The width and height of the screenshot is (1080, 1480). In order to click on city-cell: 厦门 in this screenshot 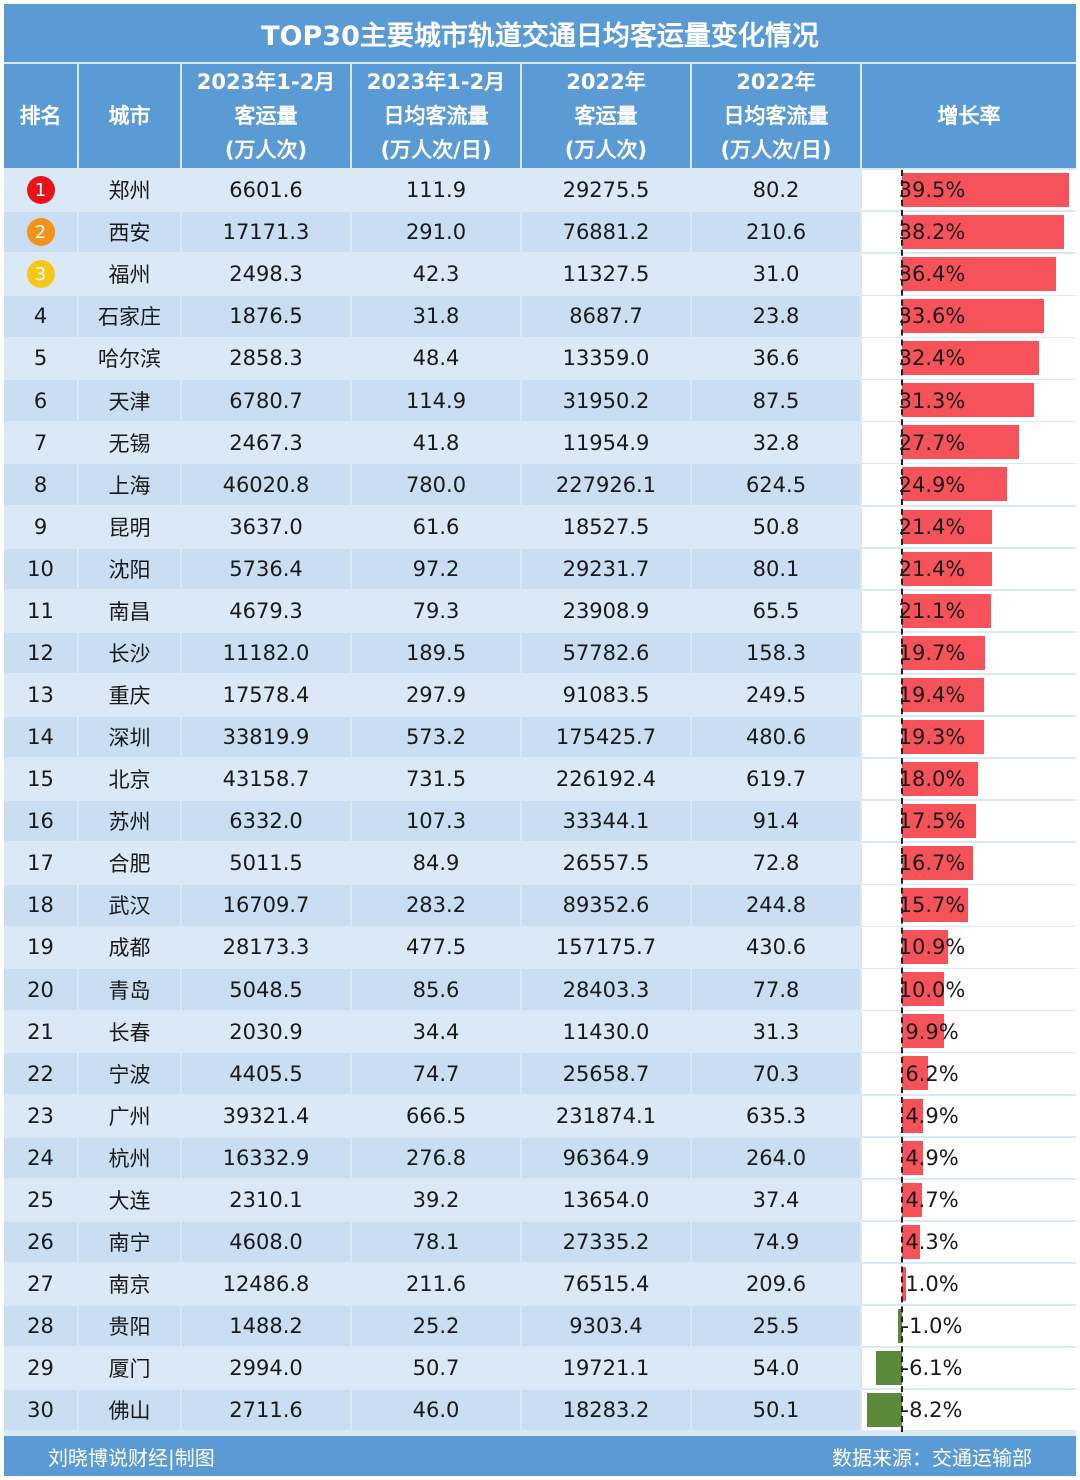, I will do `click(129, 1368)`.